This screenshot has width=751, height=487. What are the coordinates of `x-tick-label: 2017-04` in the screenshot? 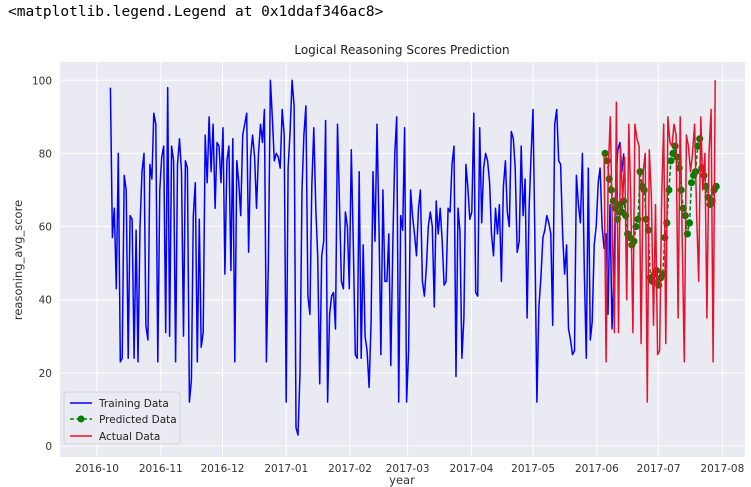 It's located at (471, 469).